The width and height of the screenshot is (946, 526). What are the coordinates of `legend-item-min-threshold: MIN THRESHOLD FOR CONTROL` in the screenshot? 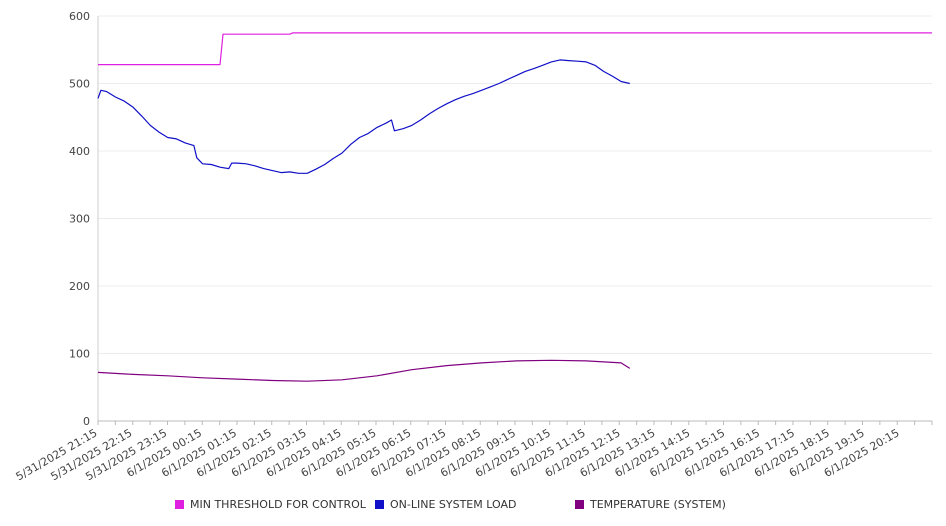 It's located at (270, 504).